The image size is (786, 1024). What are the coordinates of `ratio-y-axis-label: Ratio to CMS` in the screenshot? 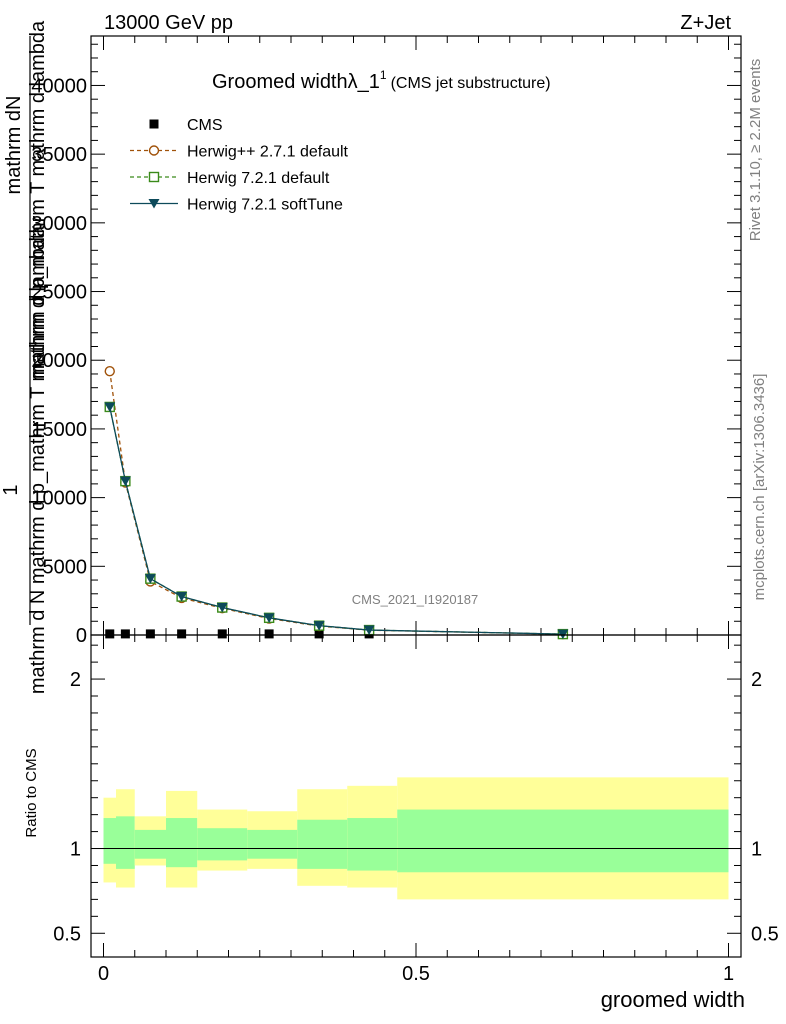 It's located at (31, 792).